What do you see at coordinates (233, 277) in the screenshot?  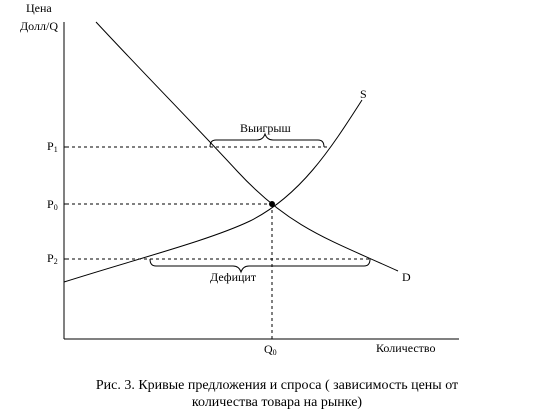 I see `deficit-label: Дефицит` at bounding box center [233, 277].